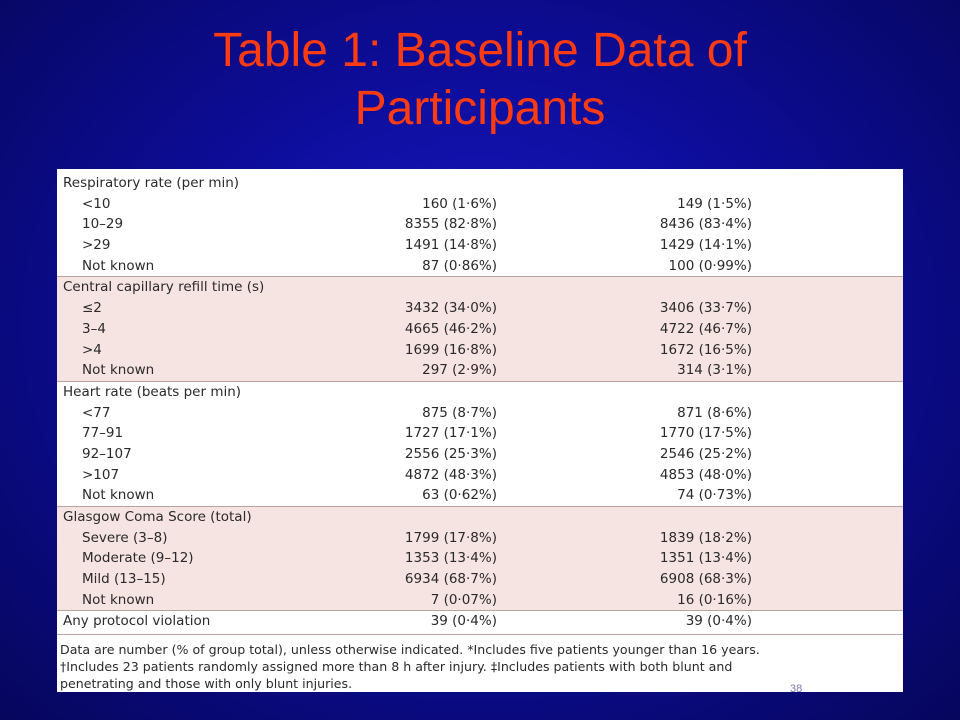 The height and width of the screenshot is (720, 960). I want to click on table-row: ≤2 3432 (34·0%) 3406 (33·7%), so click(480, 308).